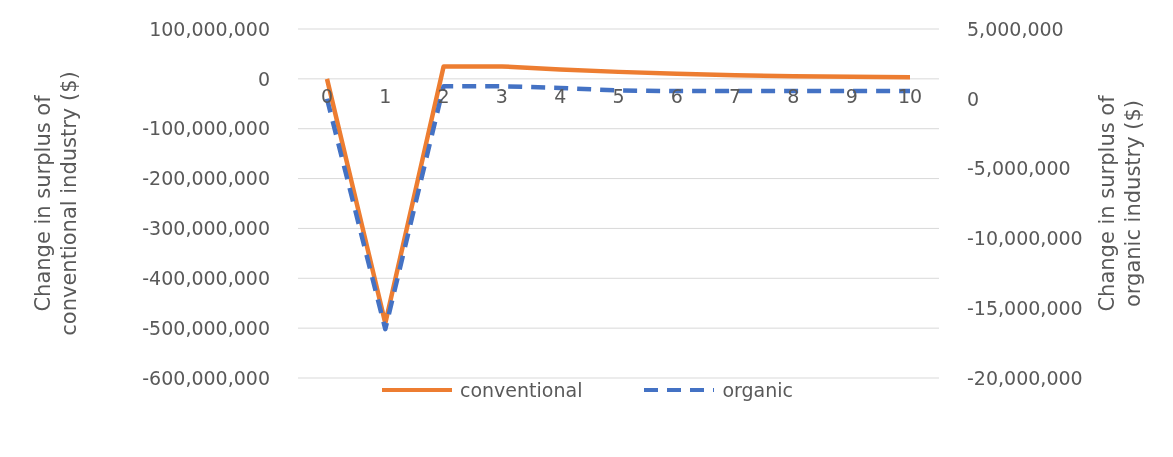 This screenshot has height=457, width=1173. Describe the element at coordinates (735, 95) in the screenshot. I see `x-tick-label: 7` at that location.